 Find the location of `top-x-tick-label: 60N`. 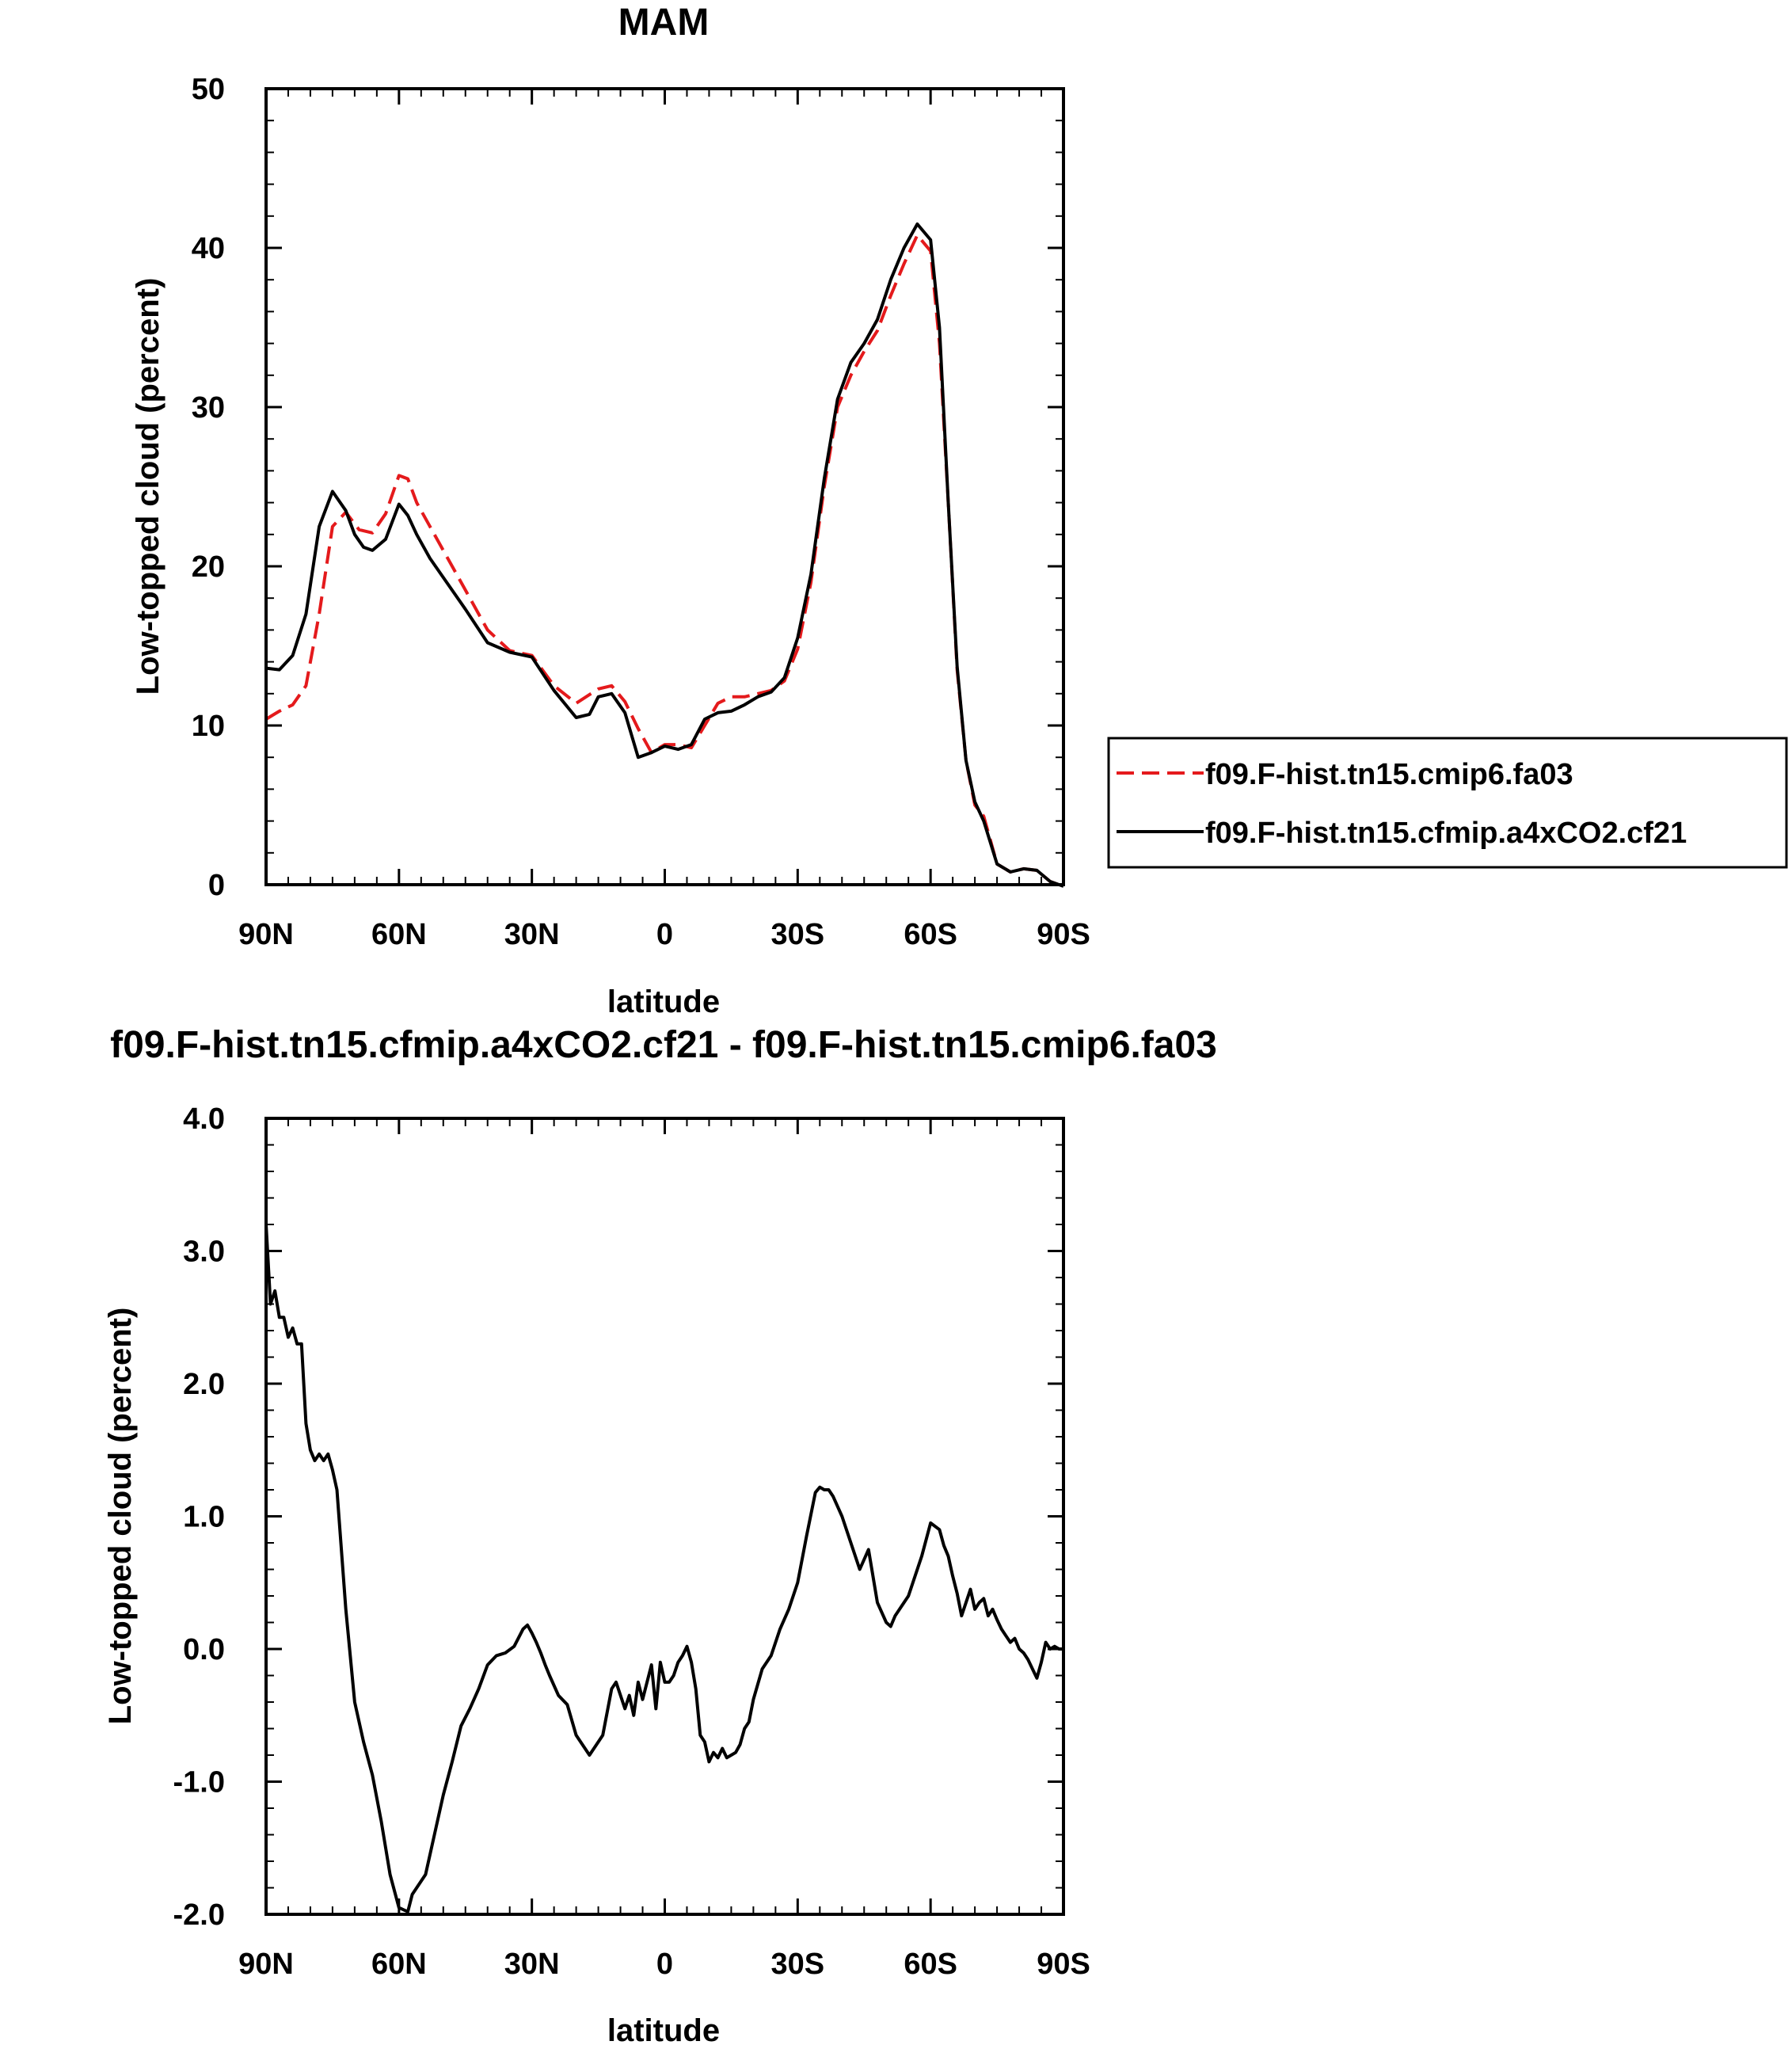

top-x-tick-label: 60N is located at coordinates (399, 934).